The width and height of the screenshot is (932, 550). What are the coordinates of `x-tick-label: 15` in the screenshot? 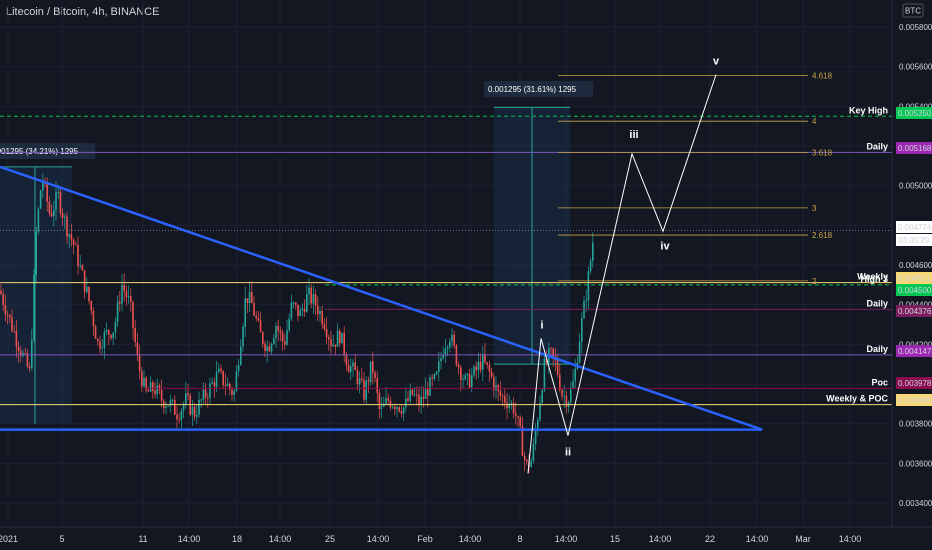 It's located at (615, 539).